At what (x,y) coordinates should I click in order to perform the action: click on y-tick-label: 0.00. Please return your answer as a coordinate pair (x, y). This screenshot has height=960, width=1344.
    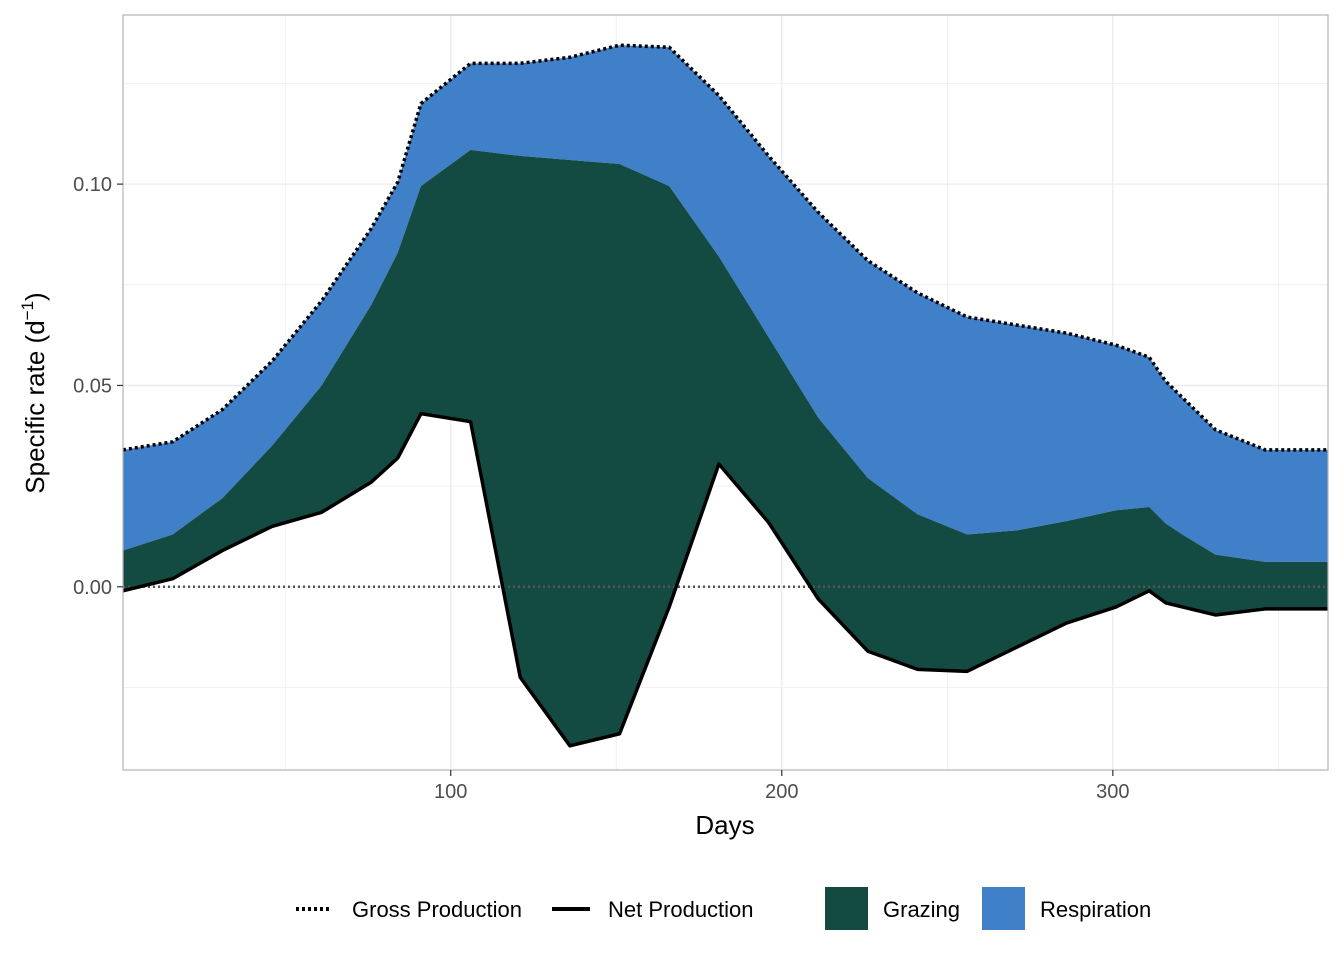
    Looking at the image, I should click on (92, 588).